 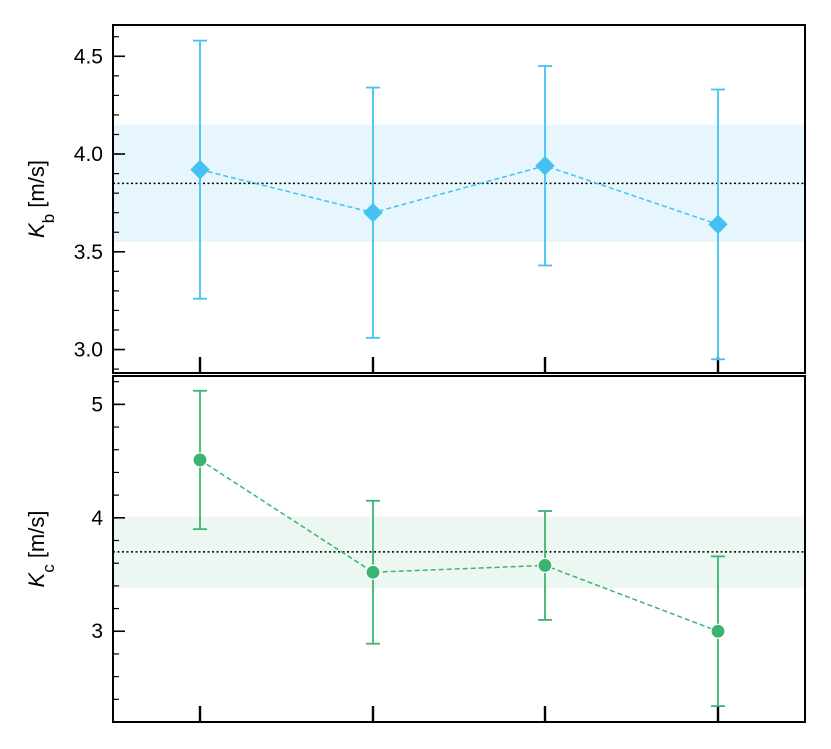 I want to click on y-tick-label: 5, so click(x=97, y=404).